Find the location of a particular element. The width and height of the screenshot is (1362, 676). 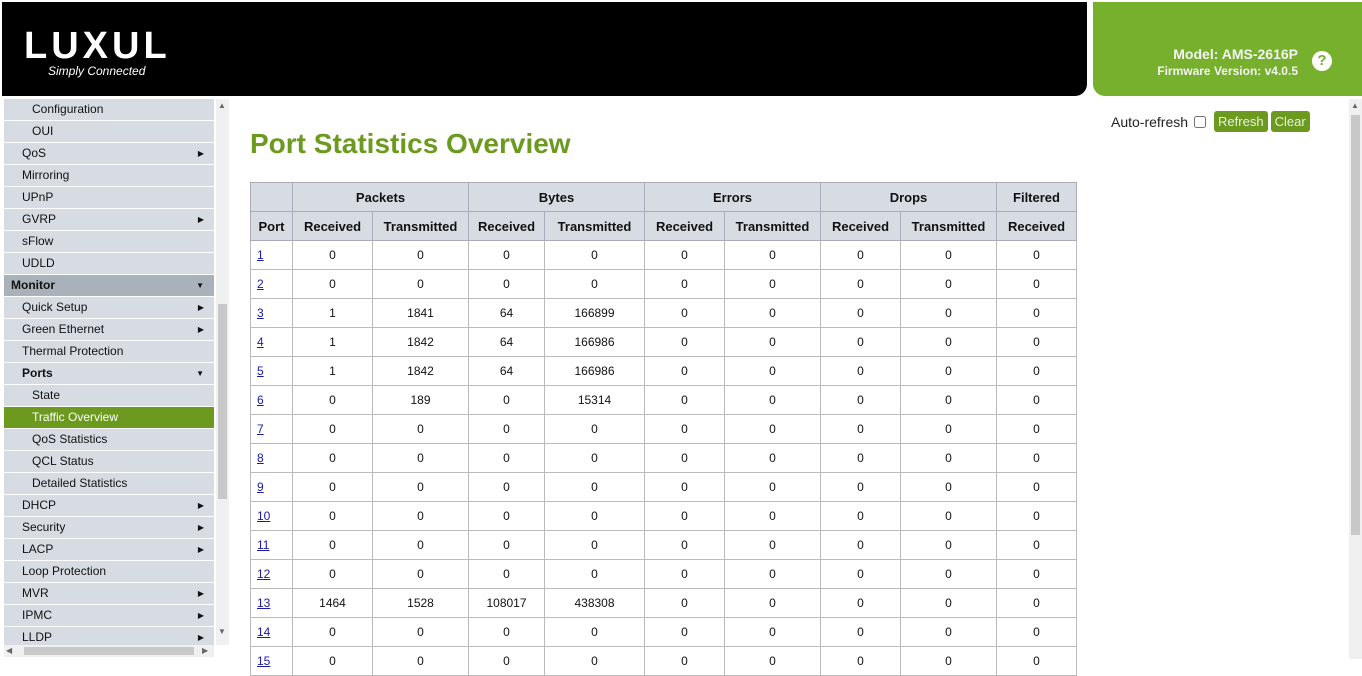

sidebar-item-green-ethernet: Green Ethernet ▶ is located at coordinates (109, 330).